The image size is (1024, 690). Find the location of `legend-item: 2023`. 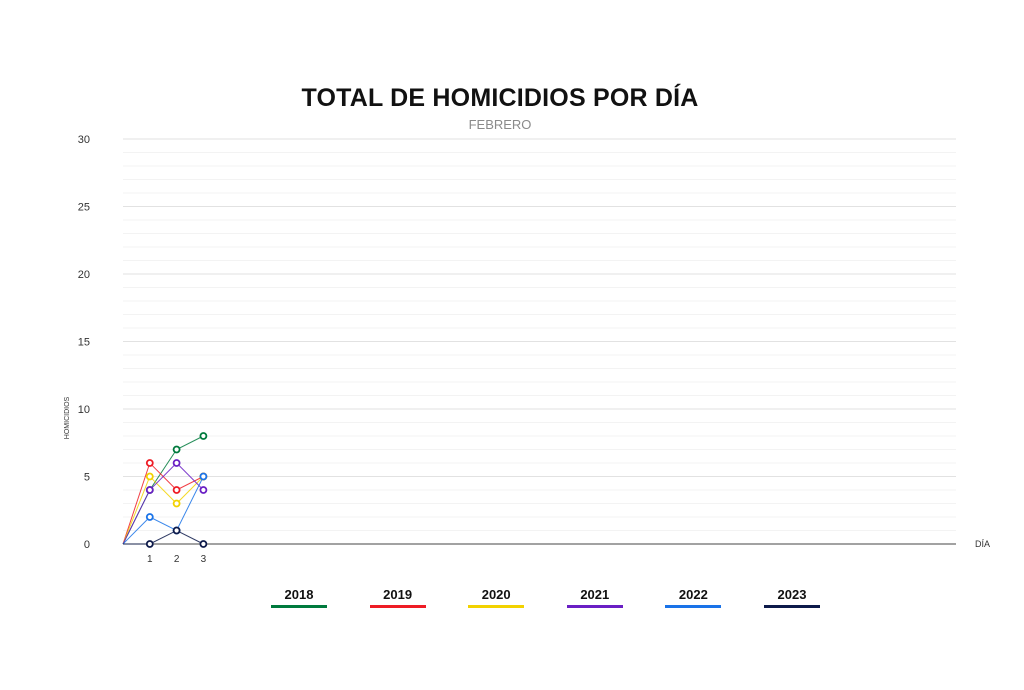

legend-item: 2023 is located at coordinates (792, 597).